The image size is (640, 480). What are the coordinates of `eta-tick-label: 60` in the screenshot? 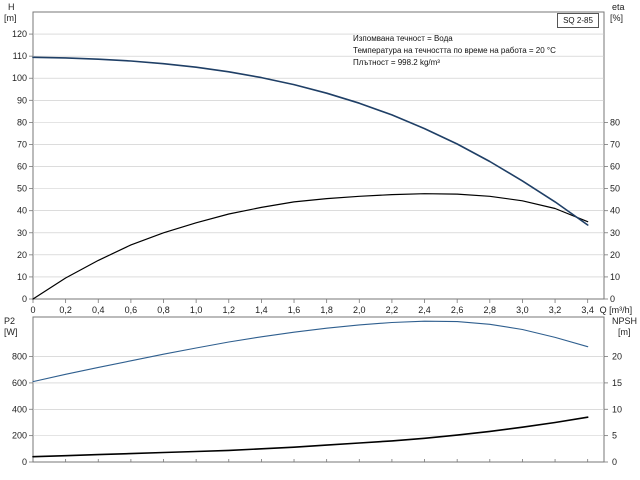 It's located at (615, 167).